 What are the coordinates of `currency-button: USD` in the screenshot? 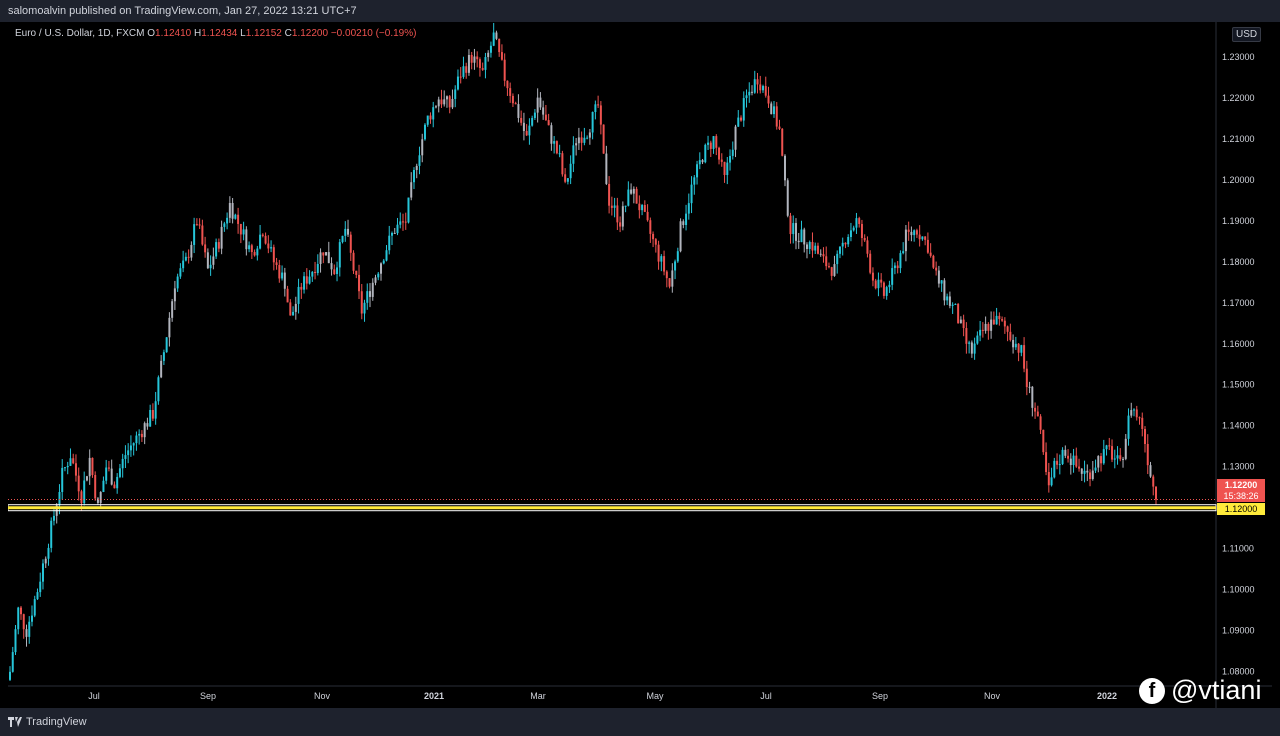 It's located at (1247, 34).